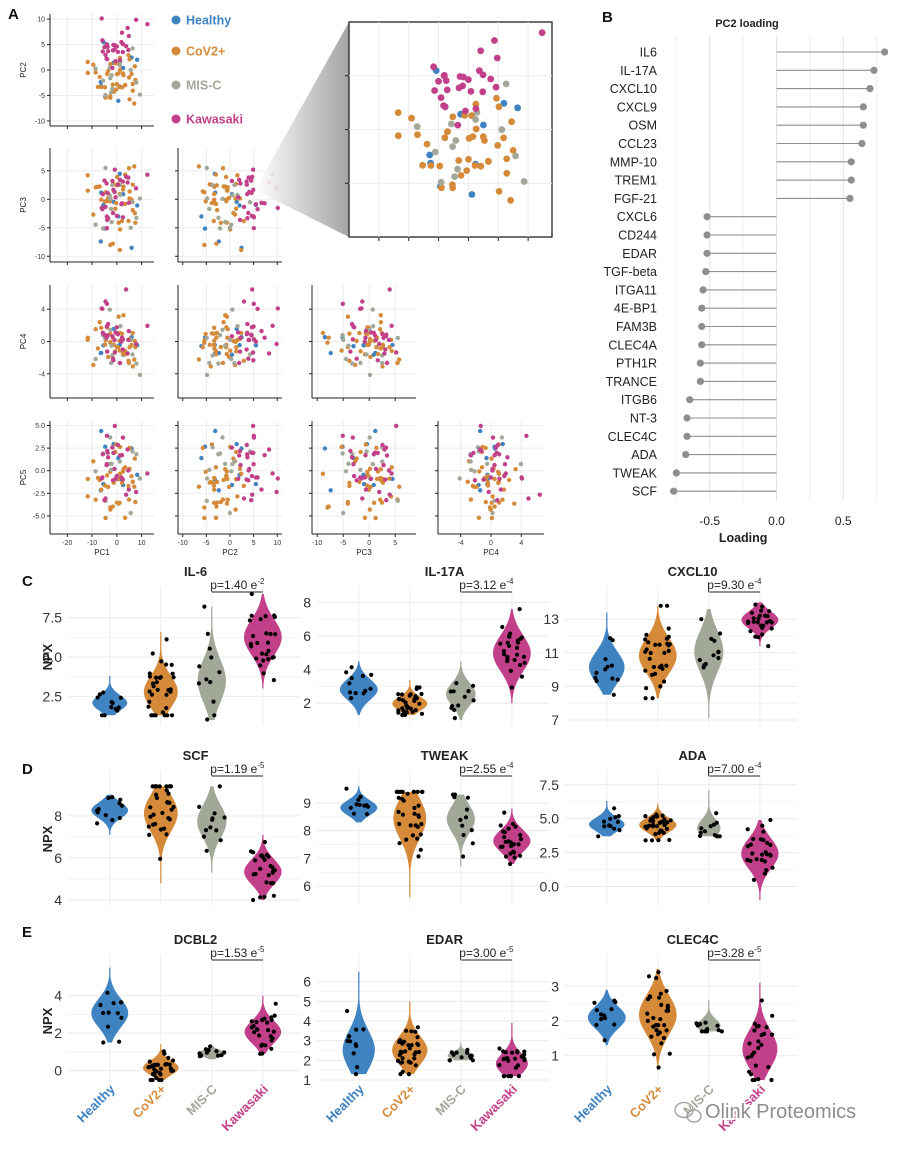 The image size is (908, 1153). Describe the element at coordinates (201, 1099) in the screenshot. I see `x-category-label: MIS-C` at that location.